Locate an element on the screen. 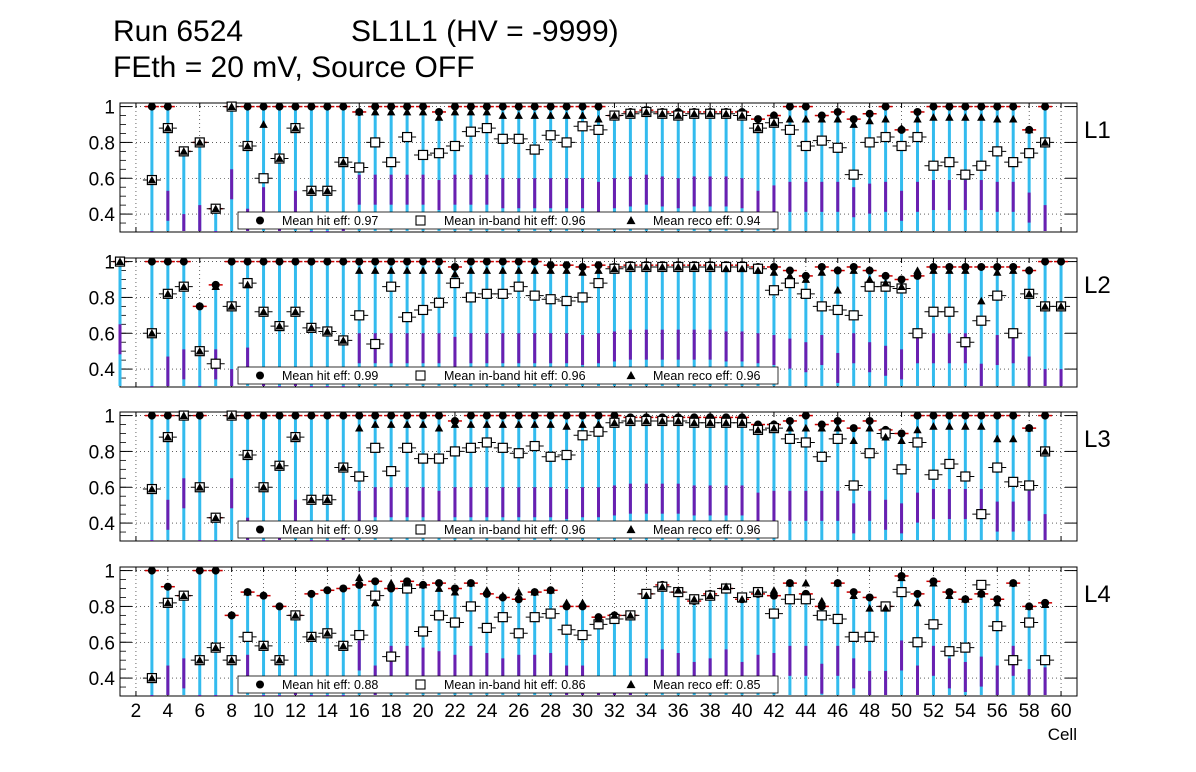 This screenshot has width=1196, height=772. x-tick-label: 34 is located at coordinates (647, 711).